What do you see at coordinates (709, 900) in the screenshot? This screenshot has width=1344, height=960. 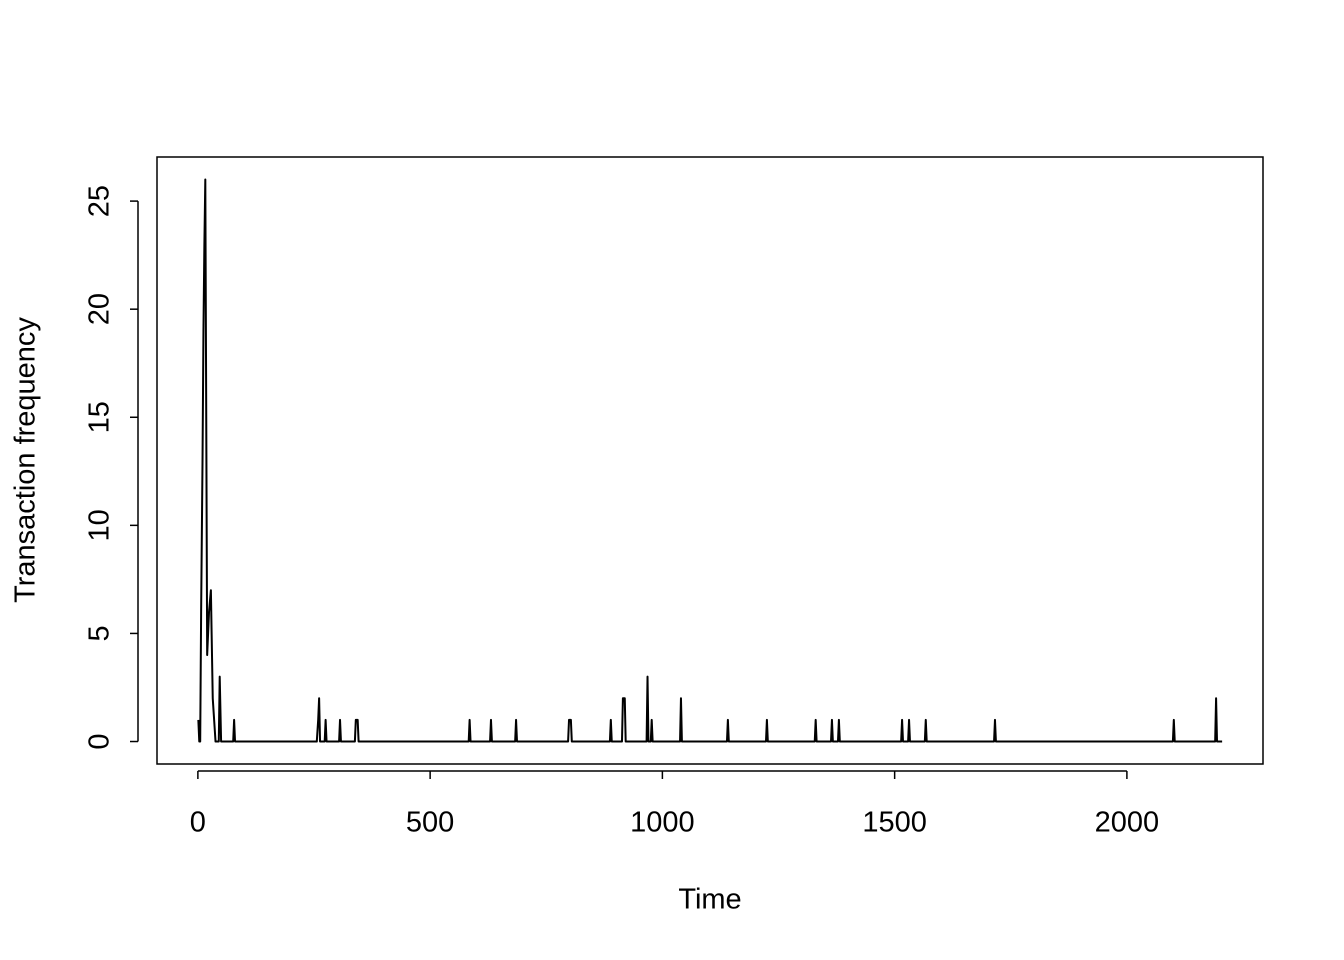 I see `x-axis-label: Time` at bounding box center [709, 900].